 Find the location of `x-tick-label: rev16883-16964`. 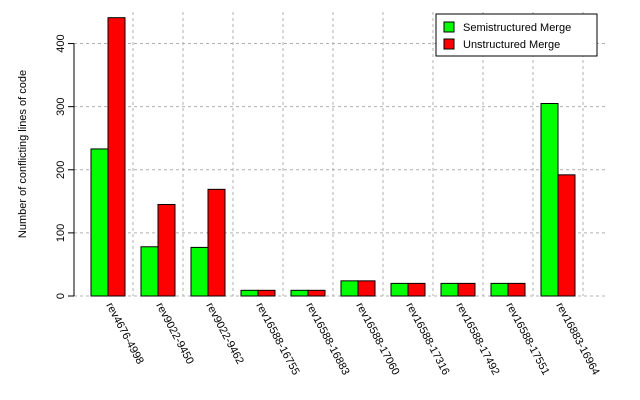

x-tick-label: rev16883-16964 is located at coordinates (577, 339).